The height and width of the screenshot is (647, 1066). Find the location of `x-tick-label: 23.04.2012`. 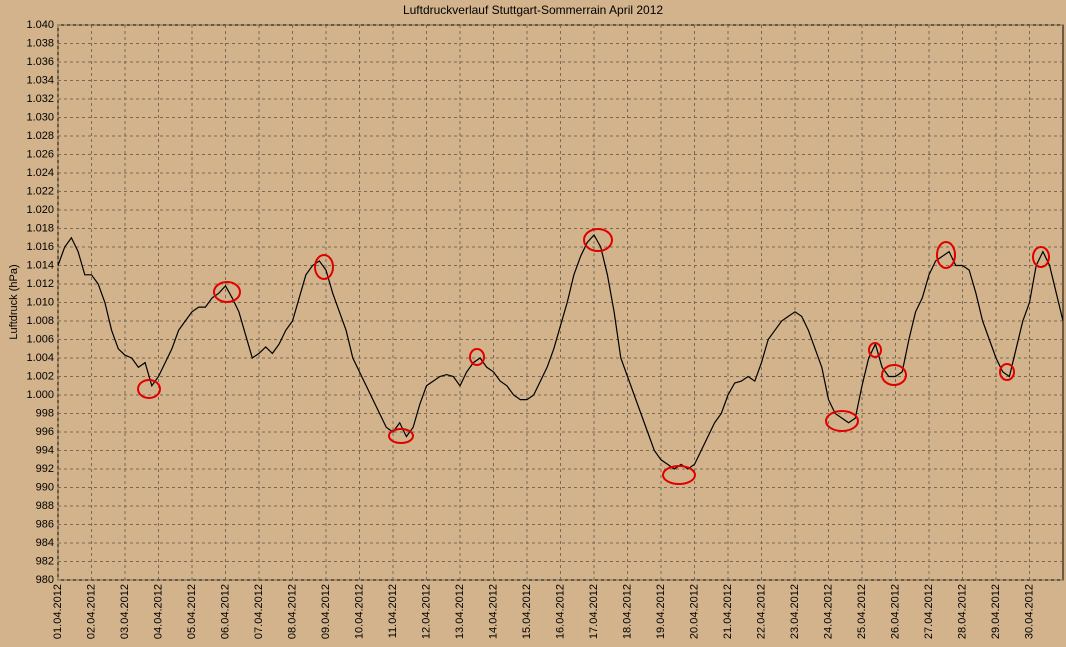

x-tick-label: 23.04.2012 is located at coordinates (795, 611).